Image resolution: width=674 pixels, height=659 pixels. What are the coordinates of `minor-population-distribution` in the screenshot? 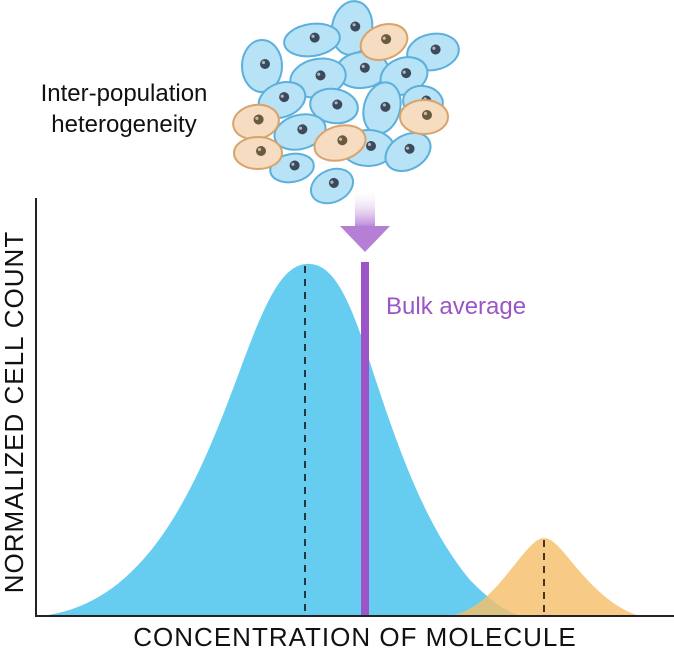 It's located at (545, 577).